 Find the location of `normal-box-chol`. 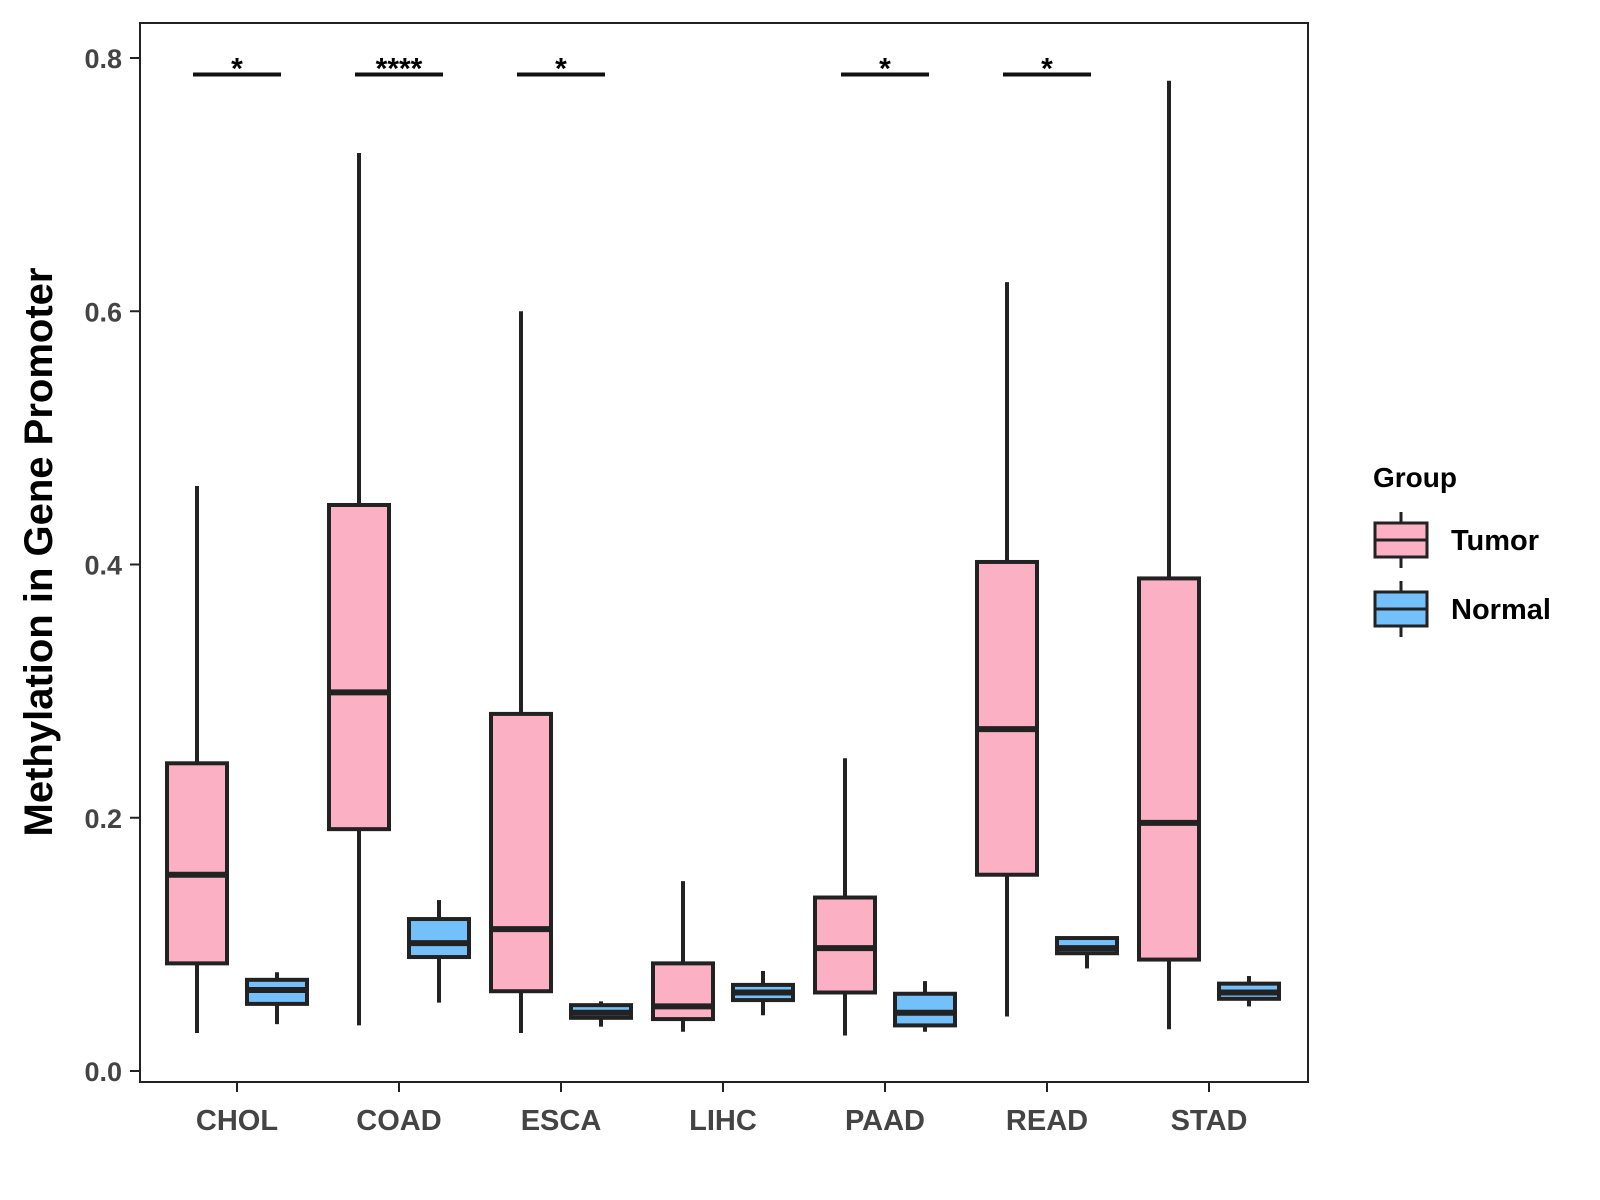

normal-box-chol is located at coordinates (277, 998).